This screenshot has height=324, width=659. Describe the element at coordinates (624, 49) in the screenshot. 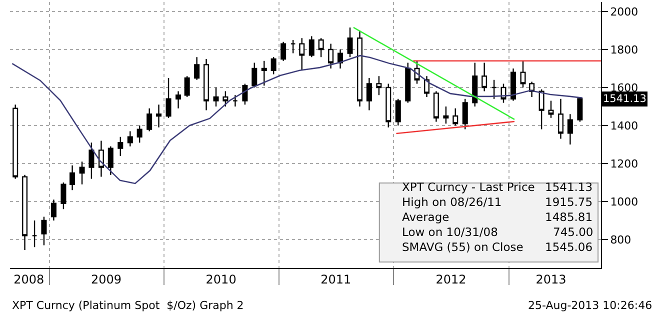

I see `y-tick-label: 1800` at that location.